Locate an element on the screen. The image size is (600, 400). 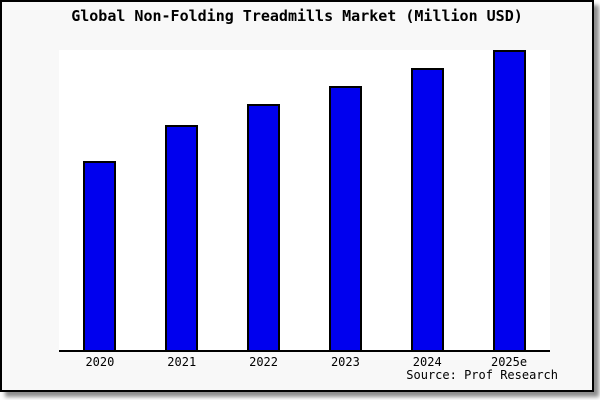
bar-column-2022 is located at coordinates (264, 200).